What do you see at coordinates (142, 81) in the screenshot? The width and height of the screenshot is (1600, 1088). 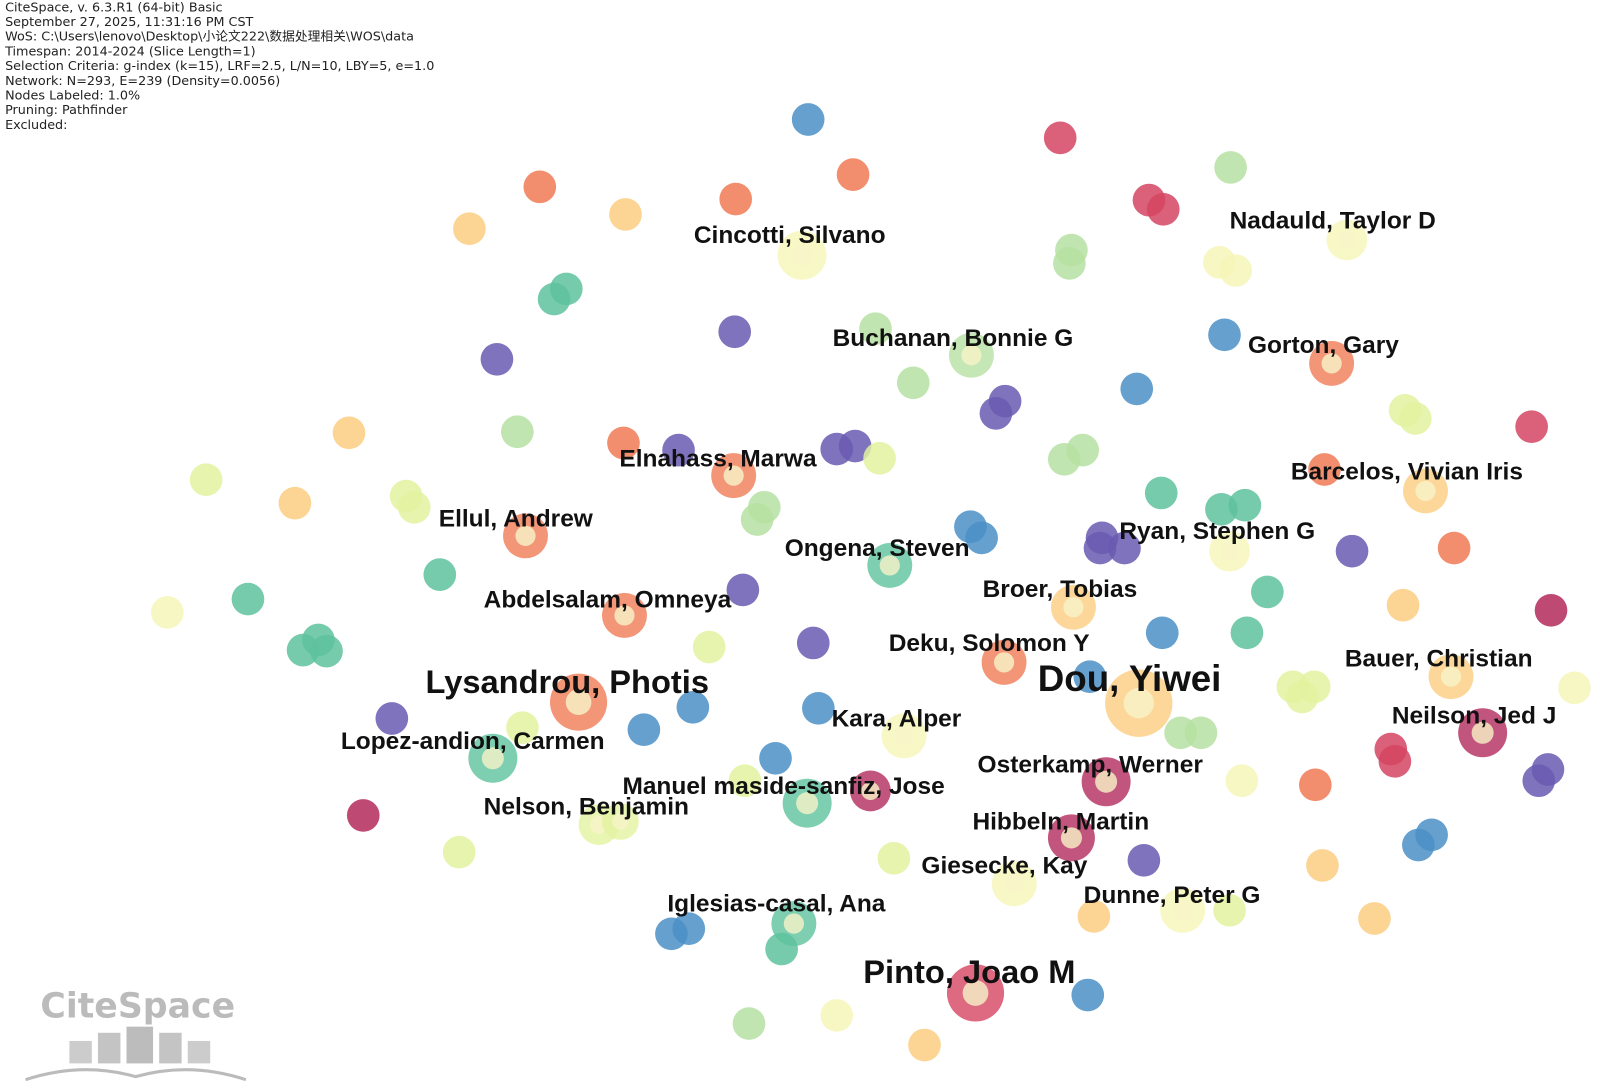 I see `header-line: Network: N=293, E=239 (Density=0.0056)` at bounding box center [142, 81].